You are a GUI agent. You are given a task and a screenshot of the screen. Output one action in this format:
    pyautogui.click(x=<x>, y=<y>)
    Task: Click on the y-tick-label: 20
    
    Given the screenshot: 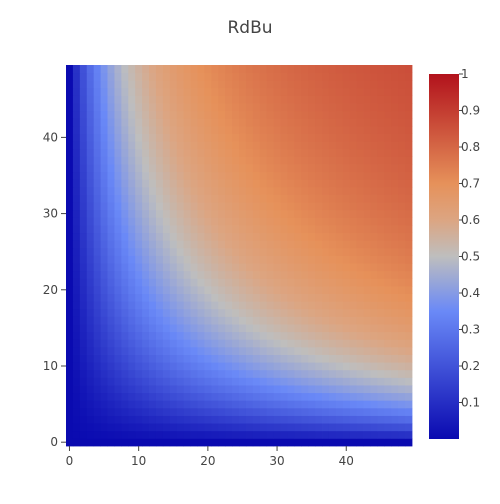 What is the action you would take?
    pyautogui.click(x=50, y=290)
    